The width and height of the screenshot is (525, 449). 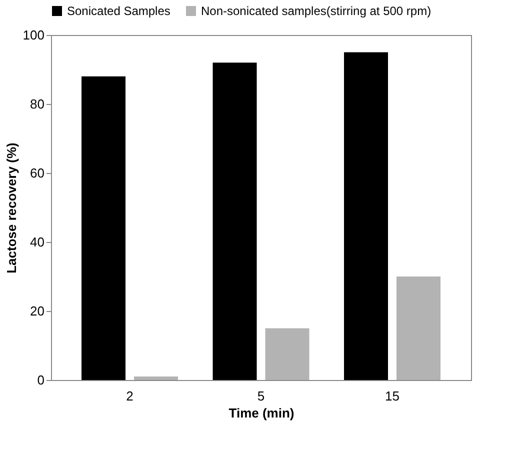 What do you see at coordinates (37, 311) in the screenshot?
I see `y-tick-label: 20` at bounding box center [37, 311].